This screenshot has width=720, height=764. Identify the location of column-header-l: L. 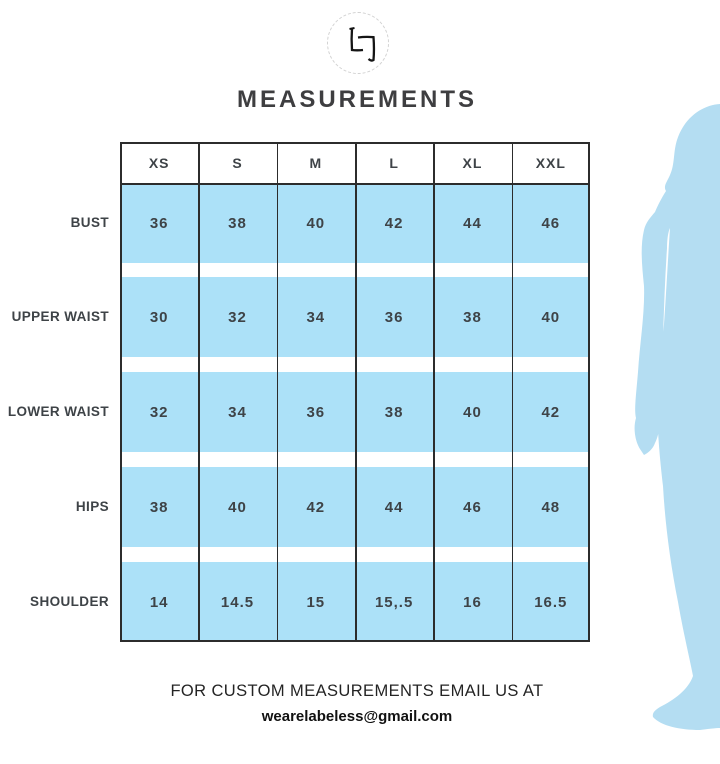
(394, 162).